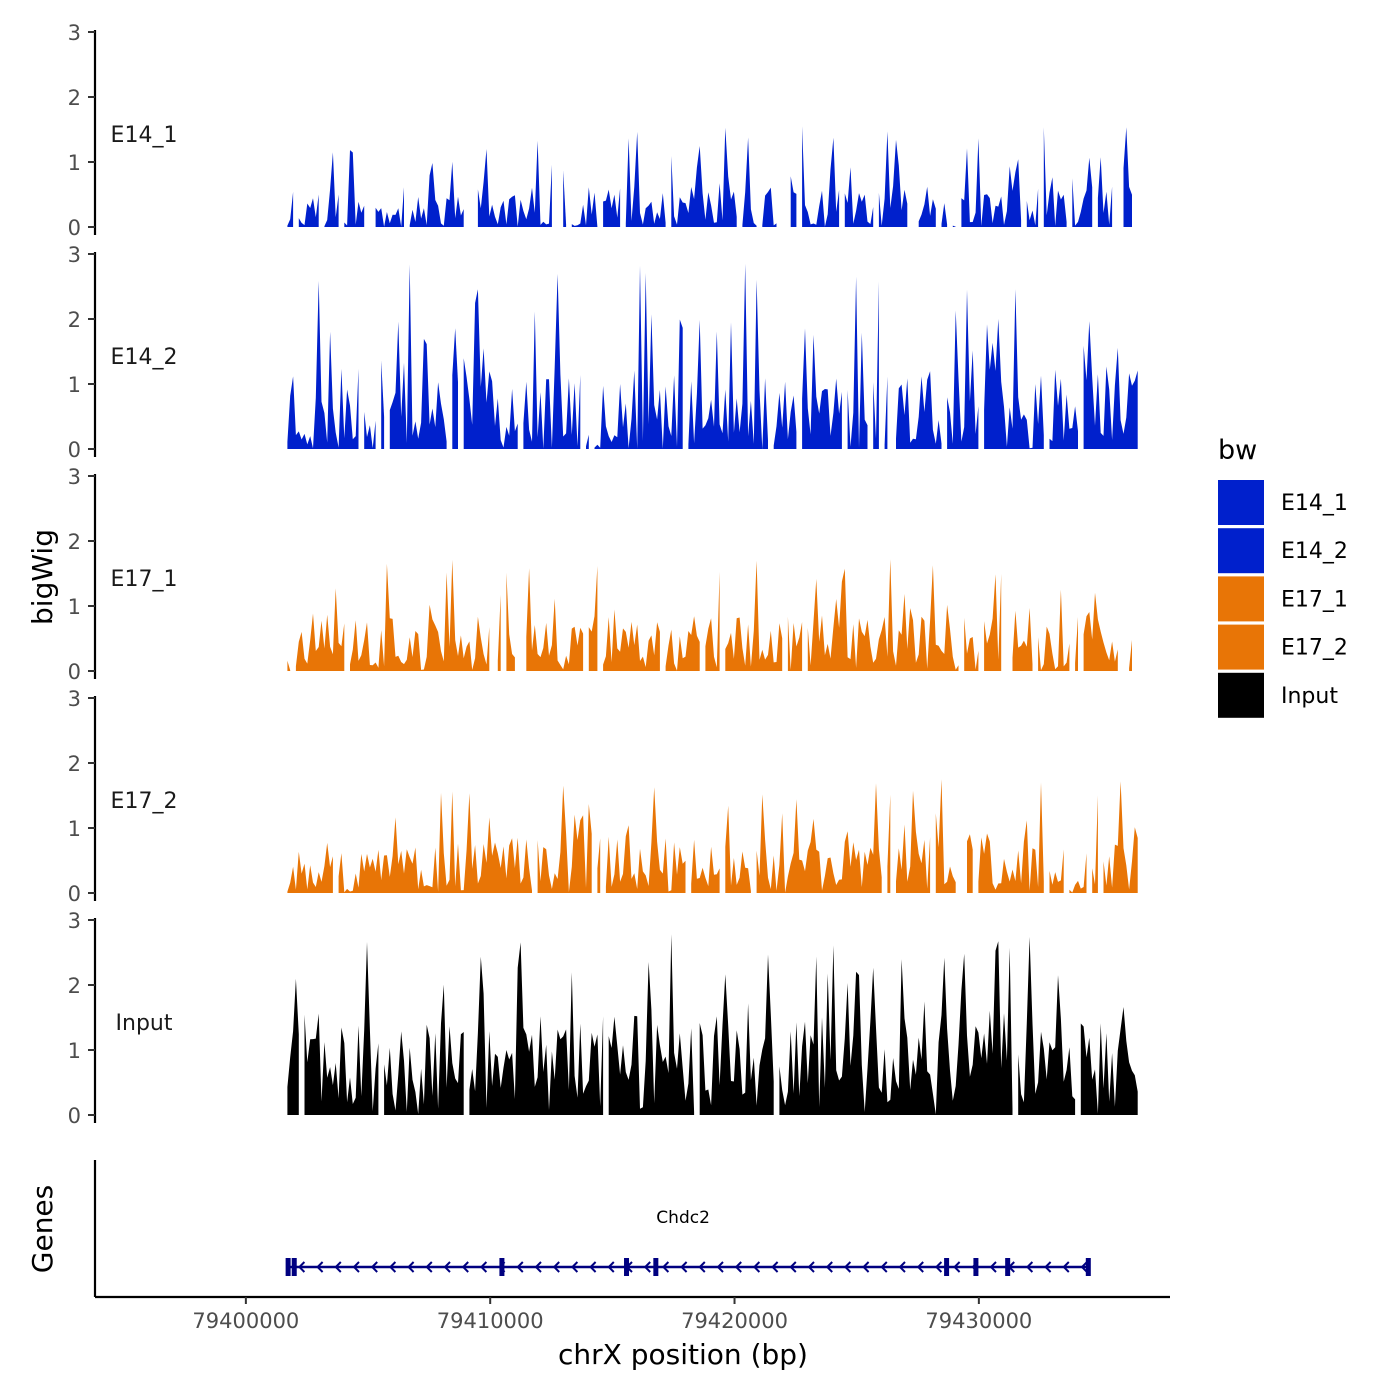  Describe the element at coordinates (1314, 503) in the screenshot. I see `legend-label-E14_1: E14_1` at that location.